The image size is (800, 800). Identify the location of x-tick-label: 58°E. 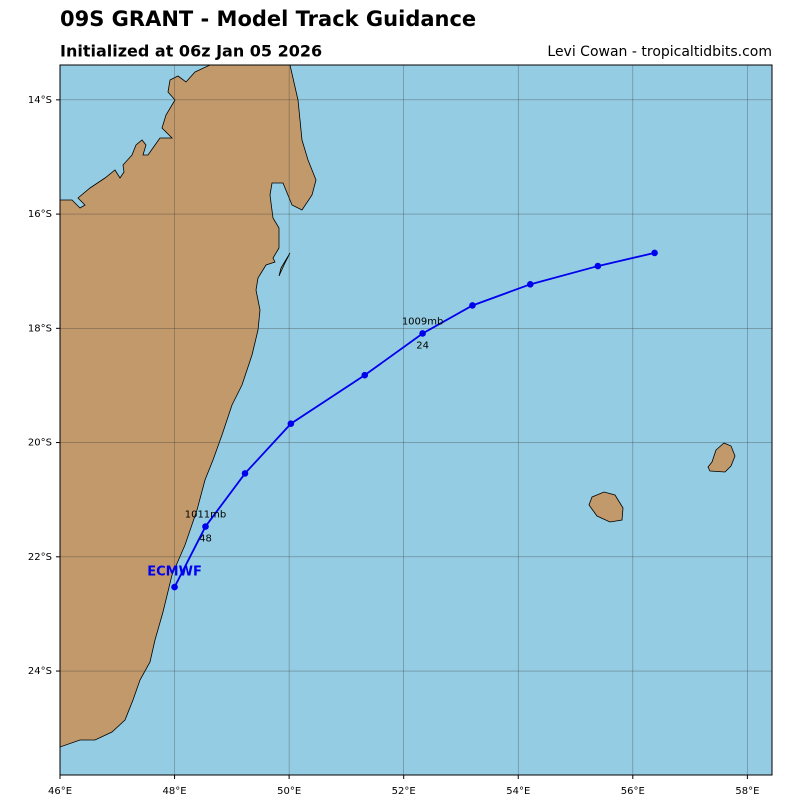
(747, 791).